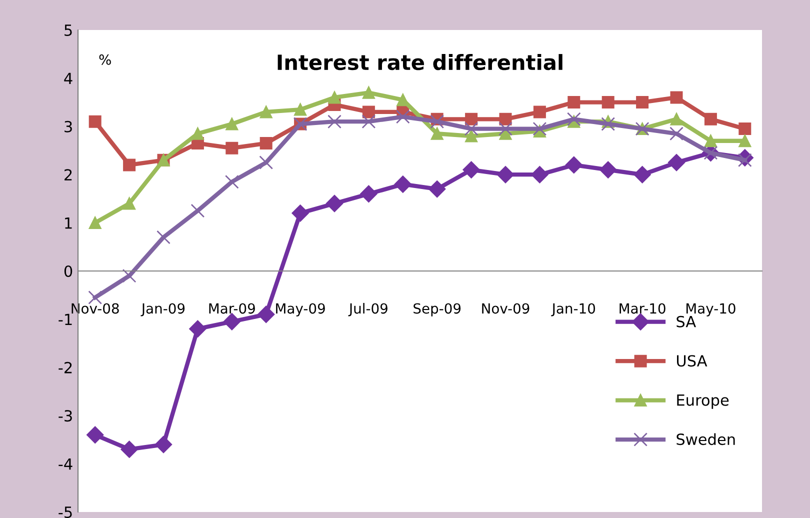 The height and width of the screenshot is (518, 810). Describe the element at coordinates (300, 309) in the screenshot. I see `x-tick-label: May-09` at that location.